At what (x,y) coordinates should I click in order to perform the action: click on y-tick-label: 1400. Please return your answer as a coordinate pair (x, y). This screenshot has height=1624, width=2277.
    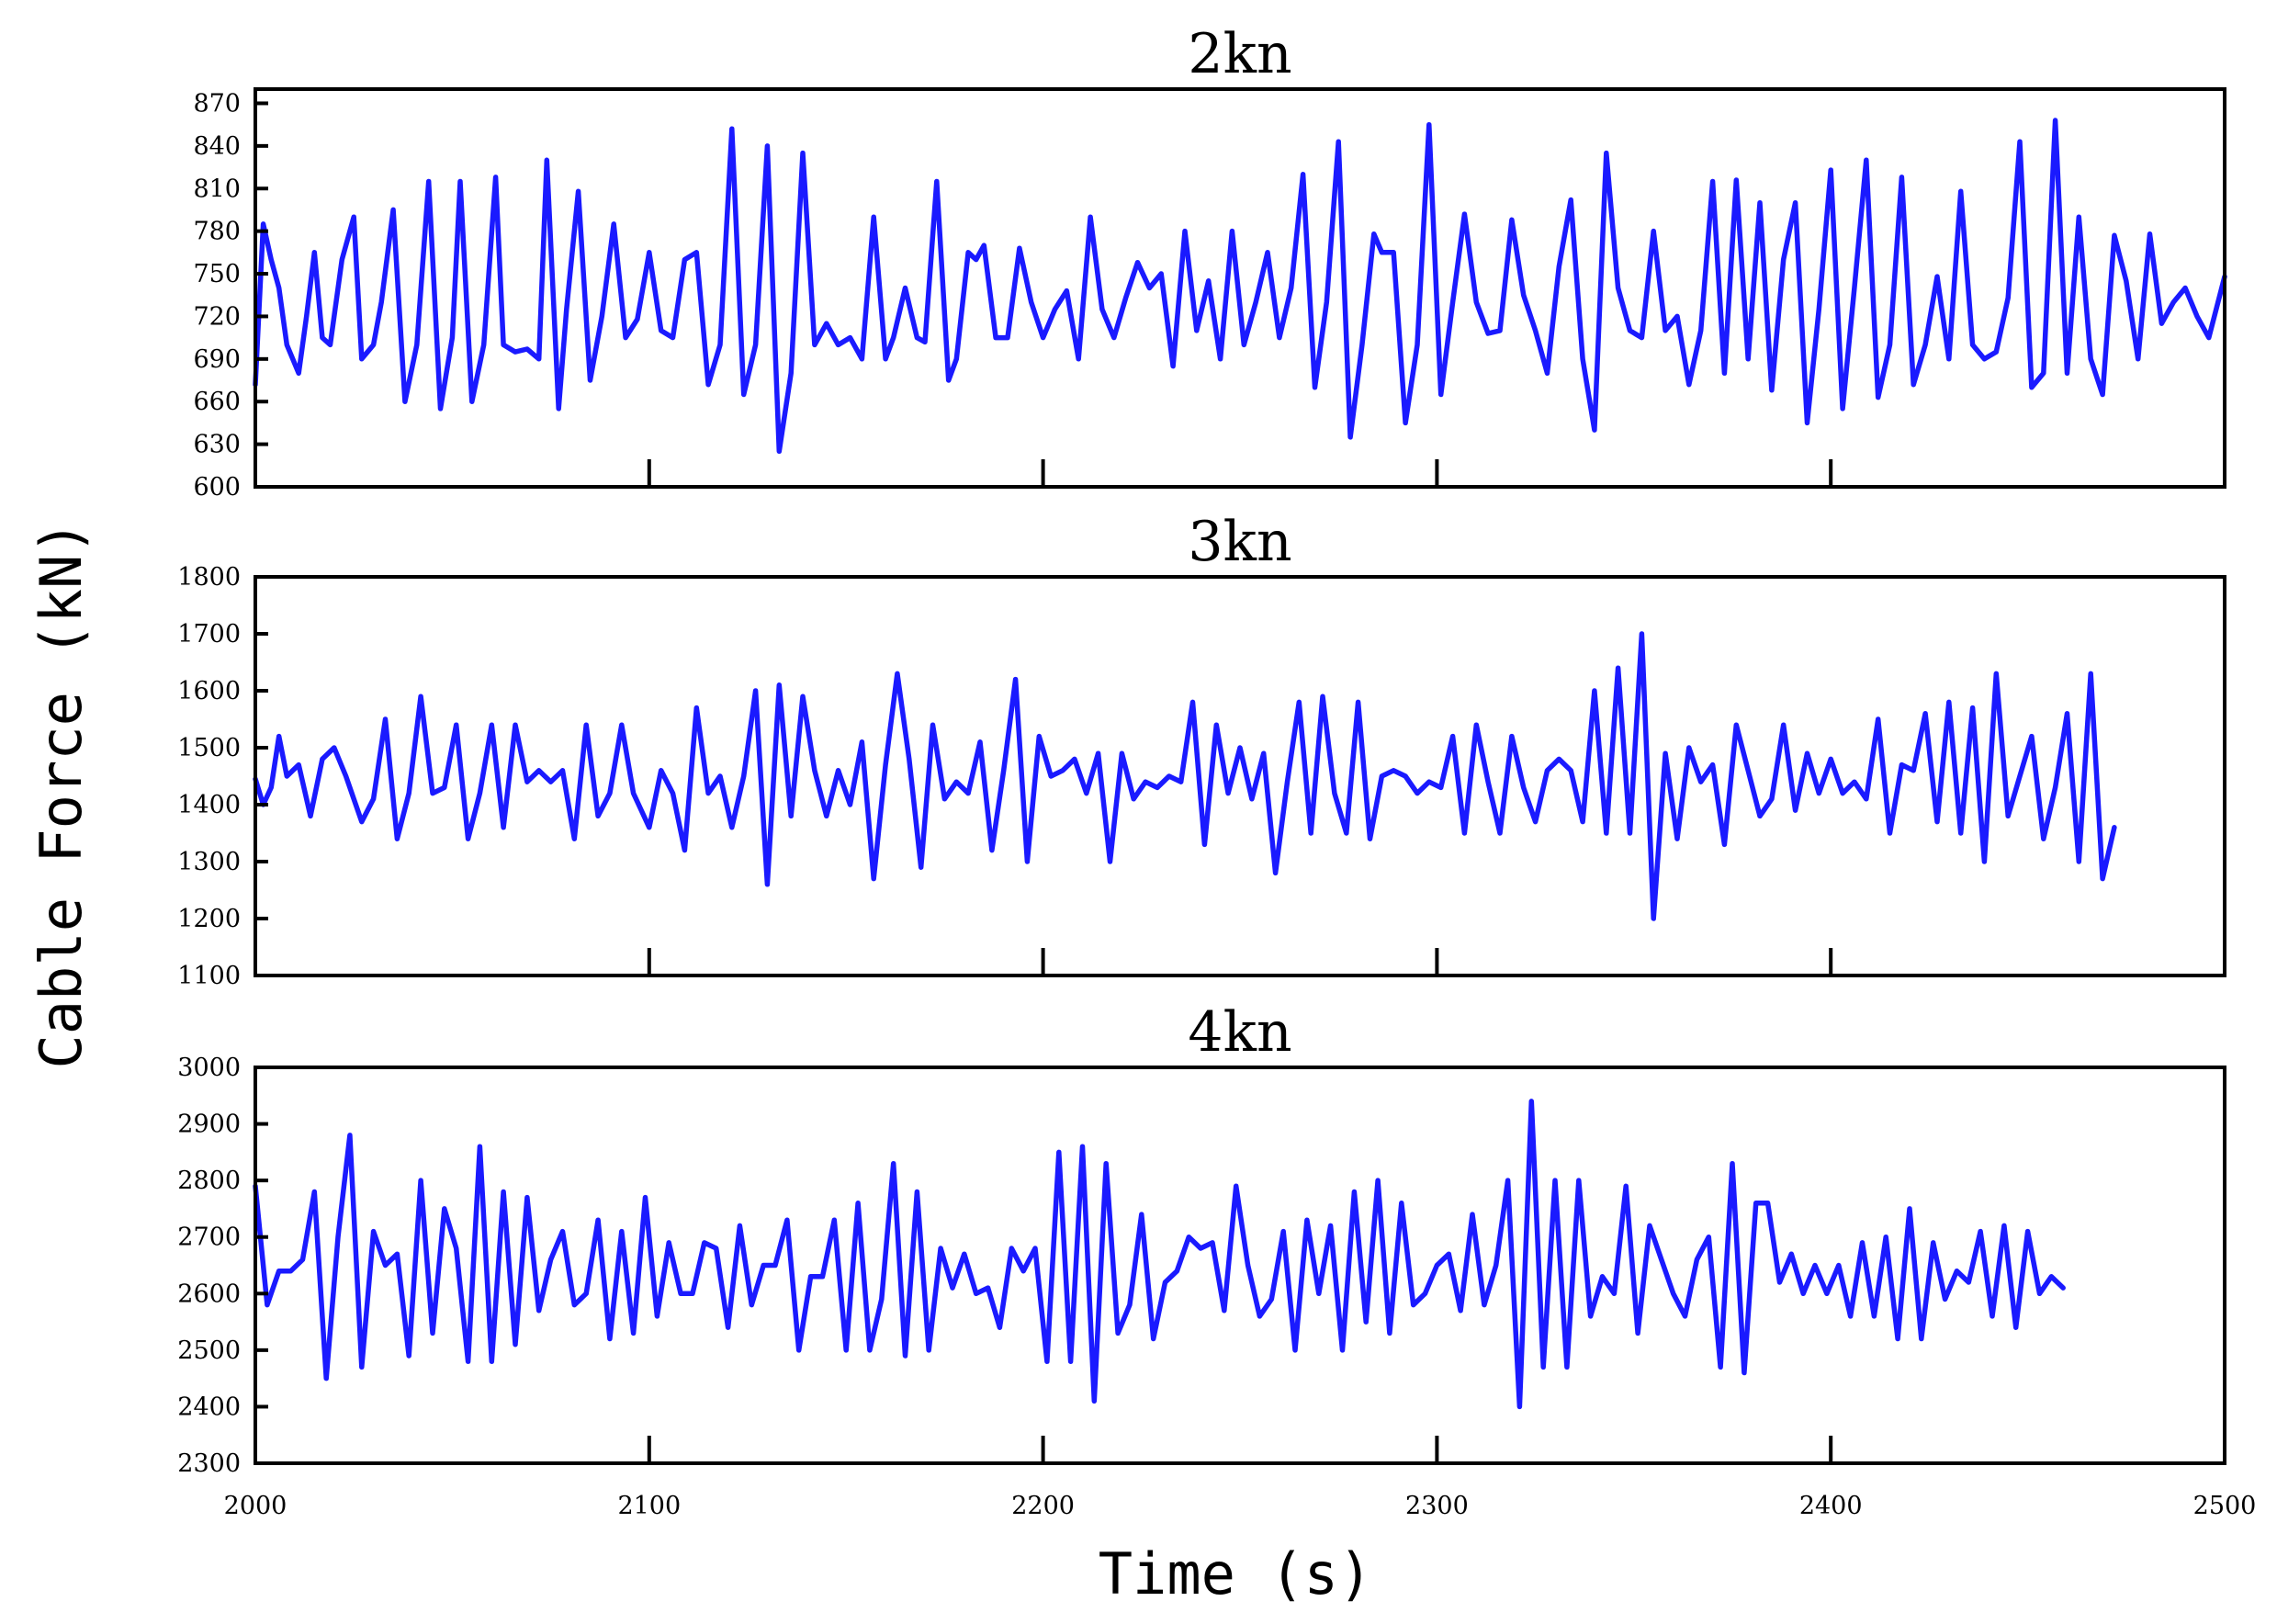
    Looking at the image, I should click on (209, 805).